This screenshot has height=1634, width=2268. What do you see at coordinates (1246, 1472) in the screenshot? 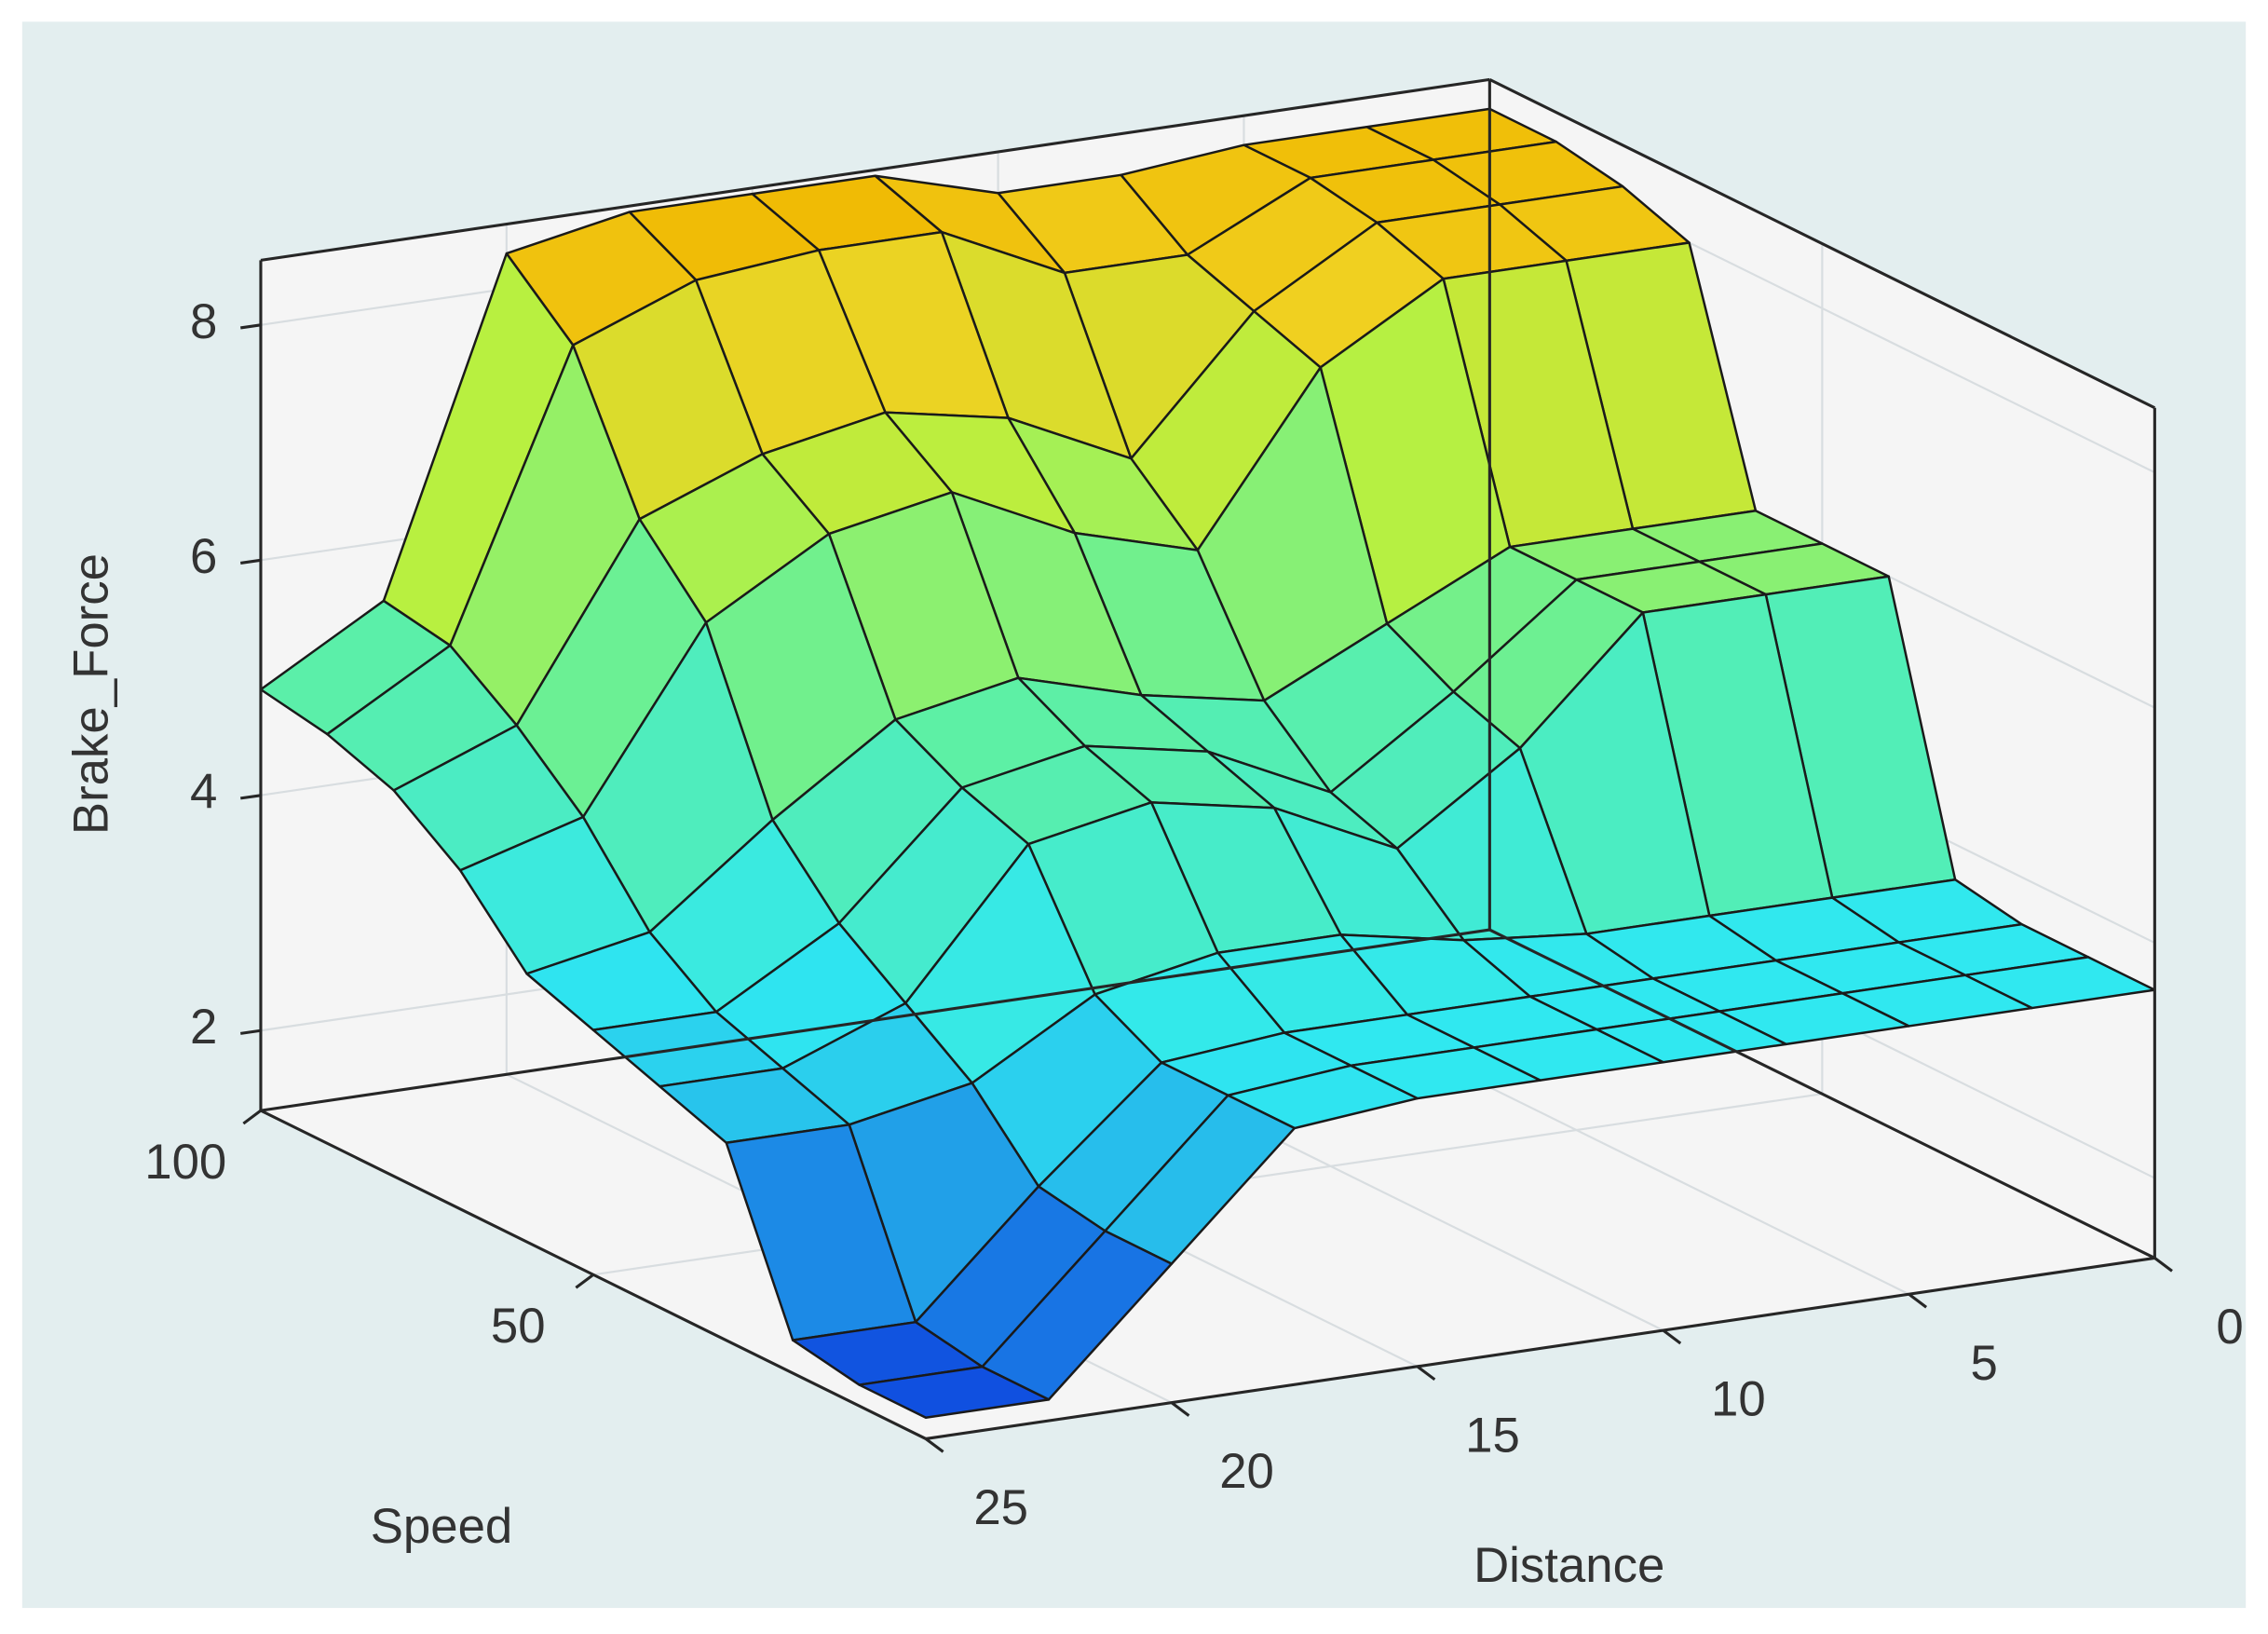
I see `x-tick-label: 20` at bounding box center [1246, 1472].